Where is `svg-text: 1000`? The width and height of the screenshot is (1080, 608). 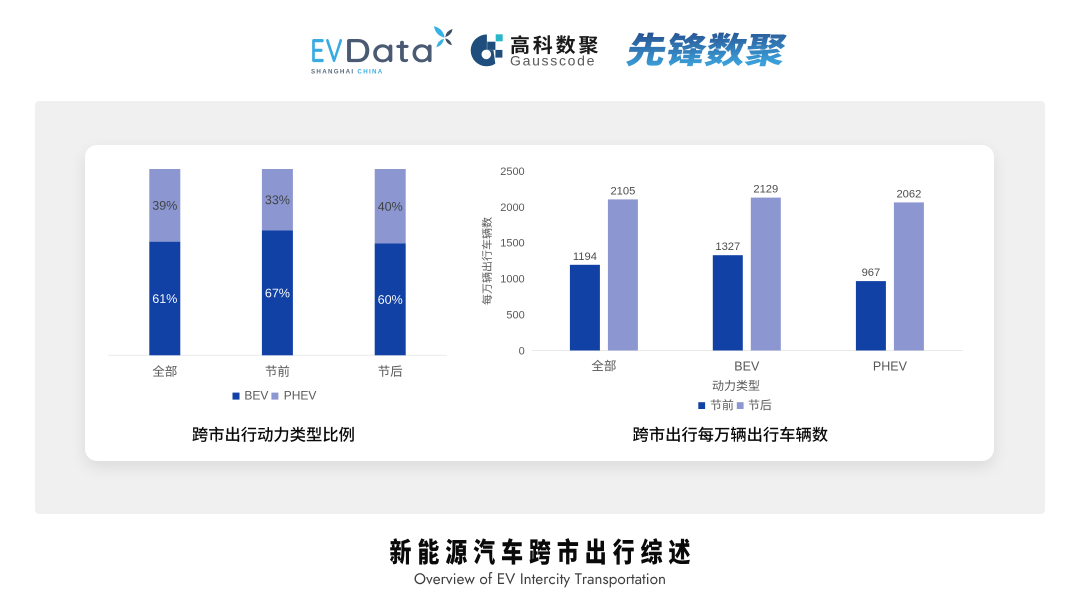
svg-text: 1000 is located at coordinates (512, 280).